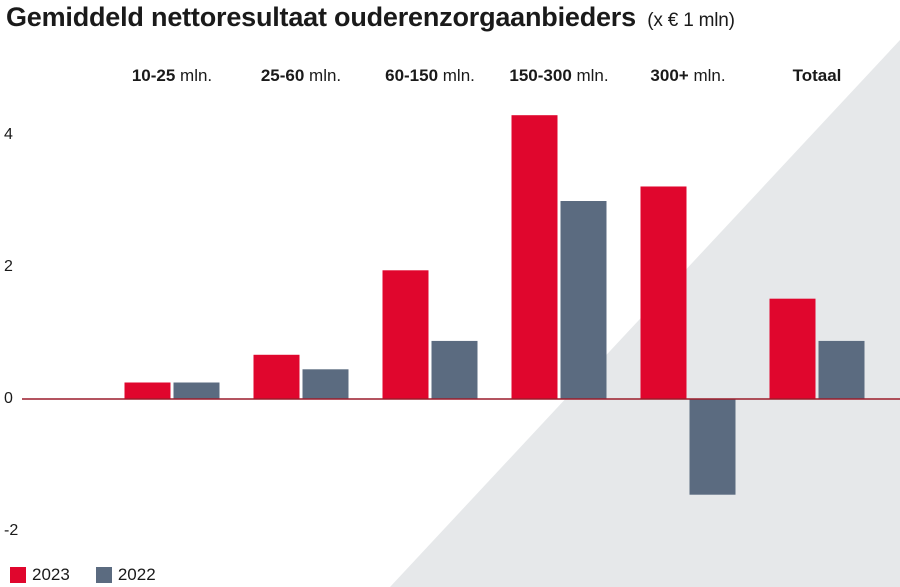 The height and width of the screenshot is (587, 900). What do you see at coordinates (301, 75) in the screenshot?
I see `category-label-2: 25-60 mln.` at bounding box center [301, 75].